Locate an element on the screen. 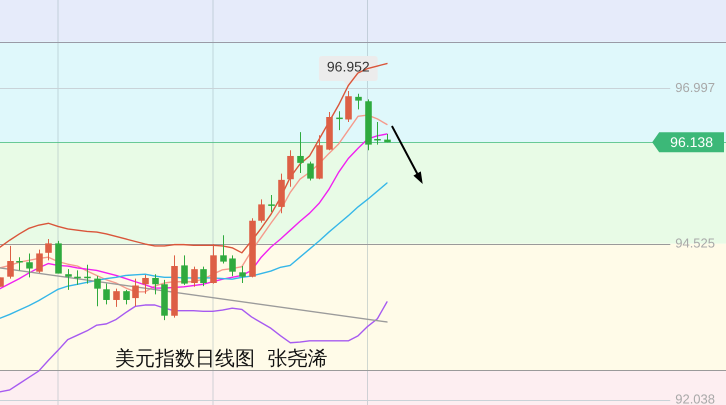 The width and height of the screenshot is (726, 405). text: 美元指数日线图 张尧浠 is located at coordinates (221, 358).